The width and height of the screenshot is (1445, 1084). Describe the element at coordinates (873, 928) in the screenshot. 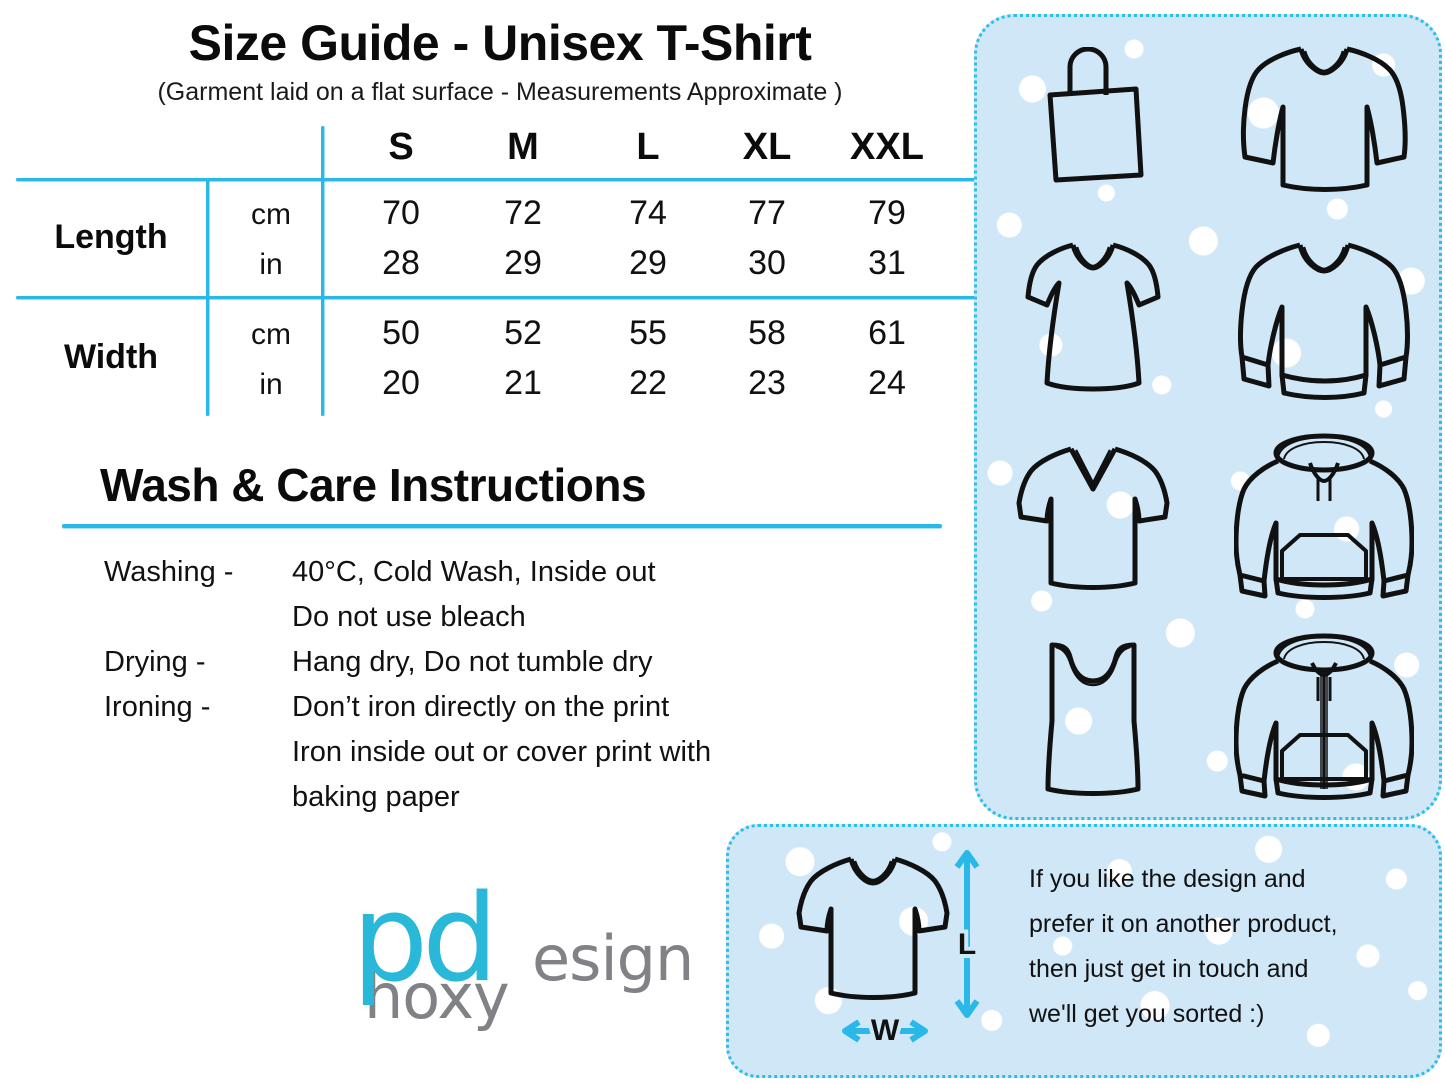

I see `tshirt-outline-icon` at that location.